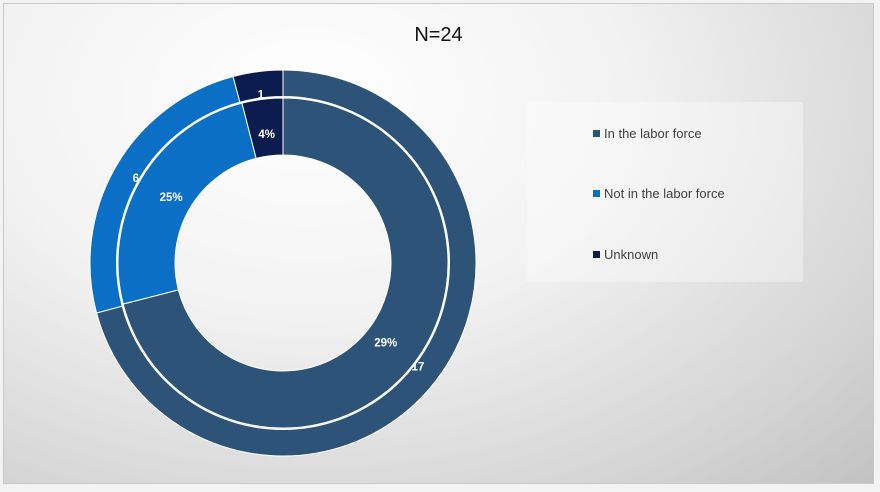  I want to click on legend-item-unknown: Unknown, so click(625, 254).